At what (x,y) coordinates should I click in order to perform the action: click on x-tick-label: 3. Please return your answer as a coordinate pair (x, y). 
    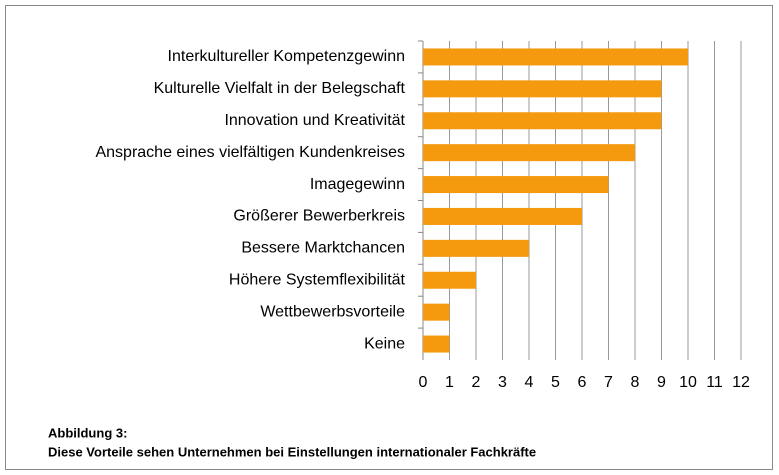
    Looking at the image, I should click on (502, 382).